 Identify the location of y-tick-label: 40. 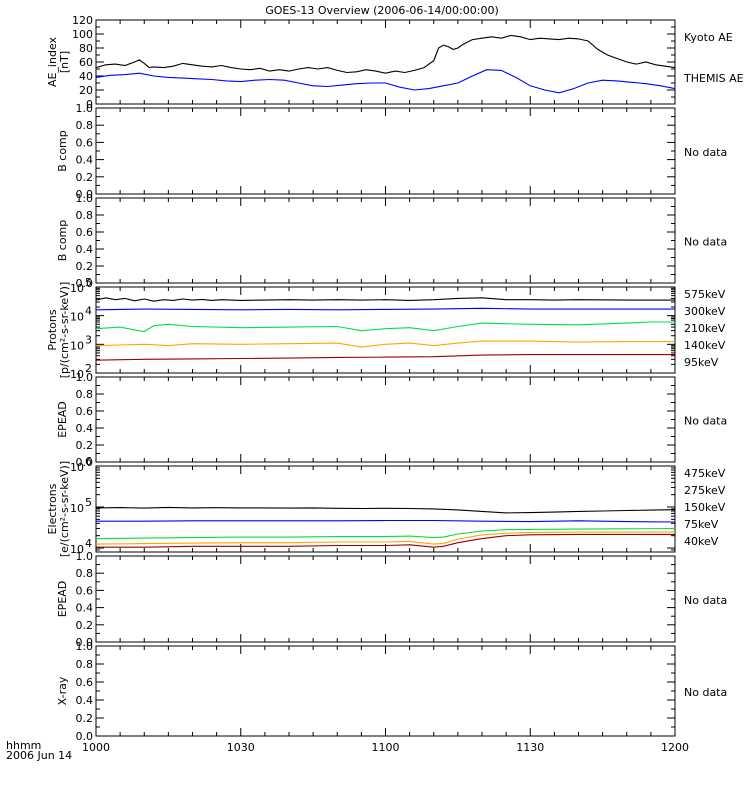
(86, 76).